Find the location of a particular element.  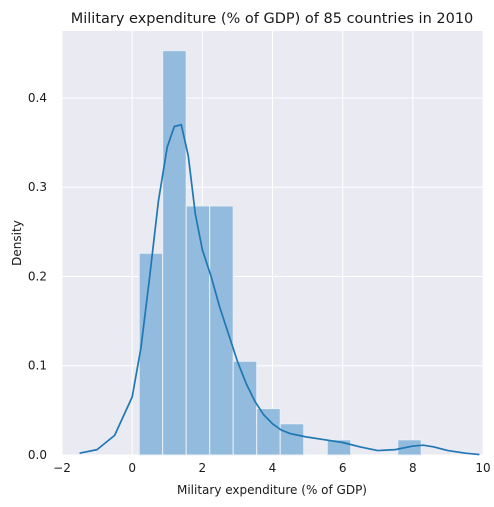

x-axis-label: Military expenditure (% of GDP) is located at coordinates (272, 490).